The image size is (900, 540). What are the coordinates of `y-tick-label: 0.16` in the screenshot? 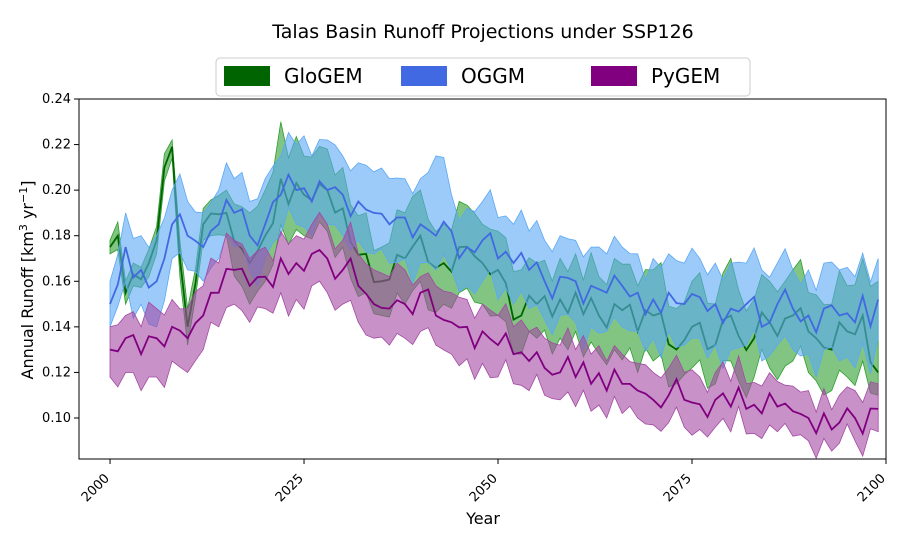 It's located at (56, 281).